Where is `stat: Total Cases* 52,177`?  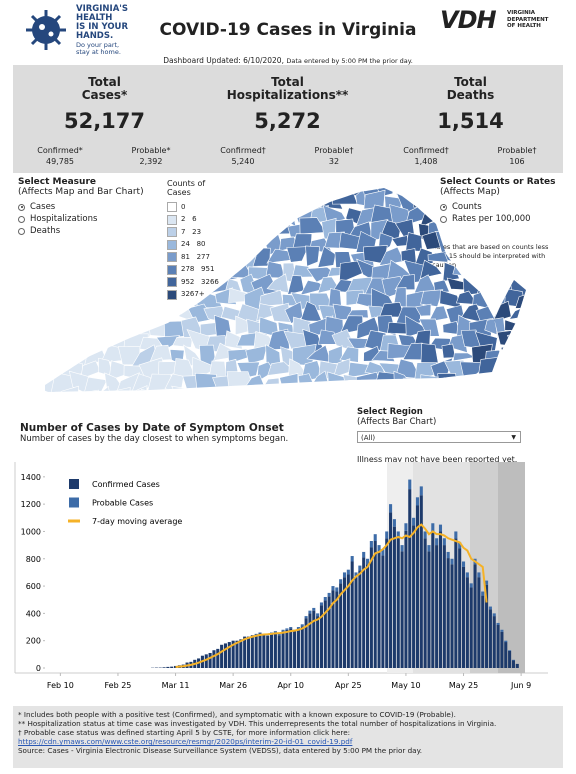 stat: Total Cases* 52,177 is located at coordinates (104, 99).